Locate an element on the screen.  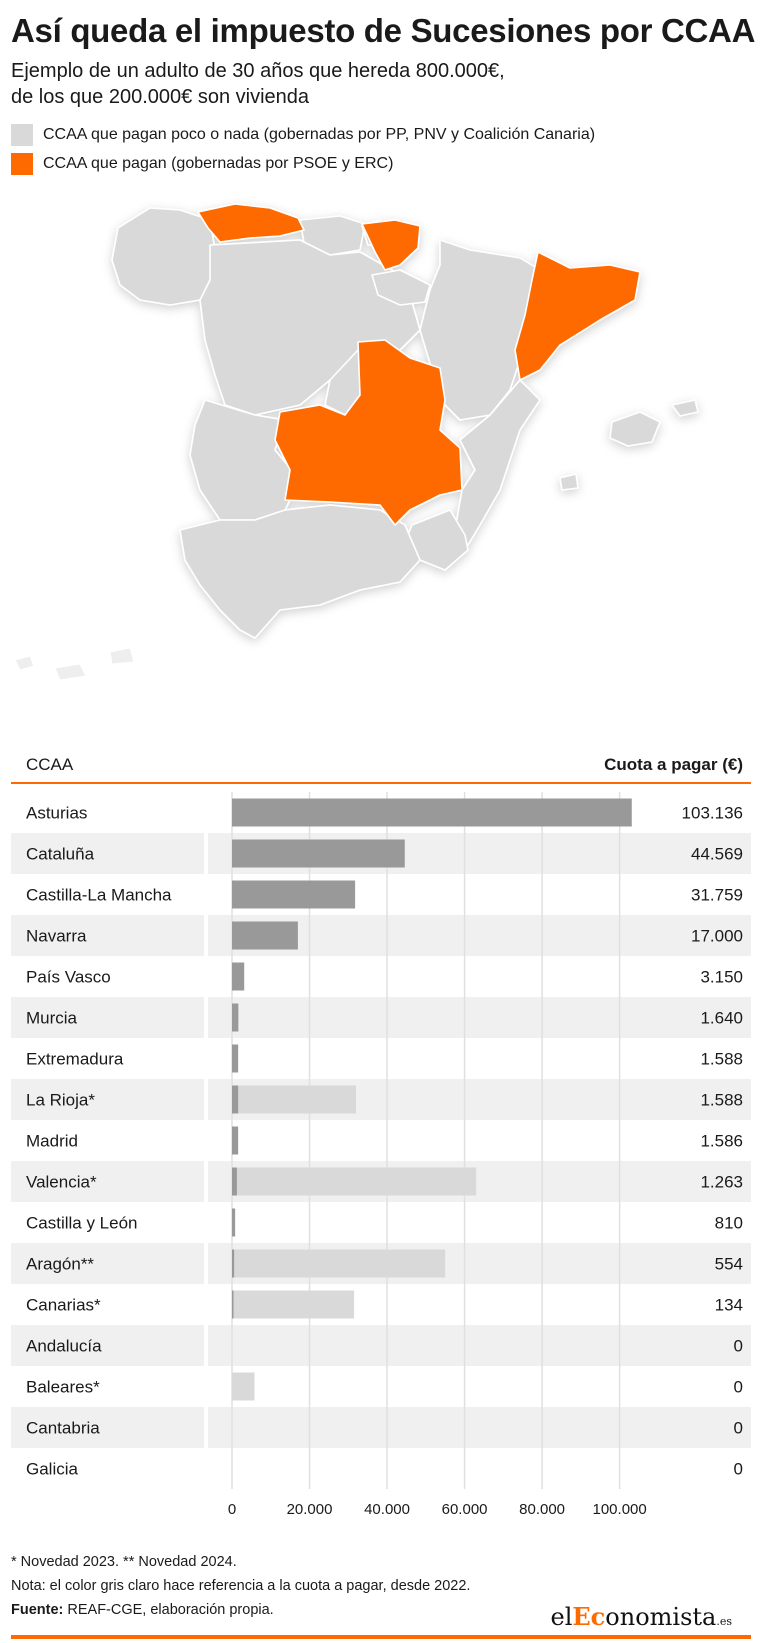
x-tick-label: 20.000 is located at coordinates (310, 1509).